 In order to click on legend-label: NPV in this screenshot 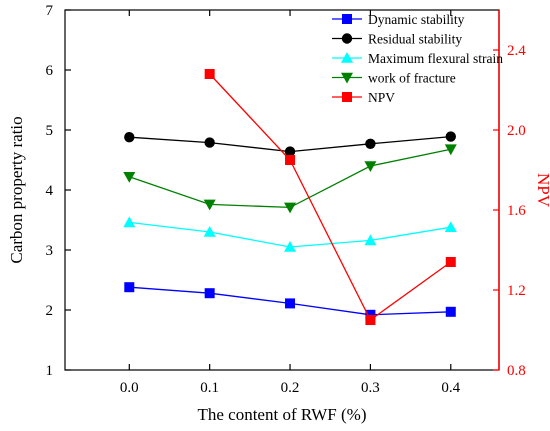, I will do `click(381, 97)`.